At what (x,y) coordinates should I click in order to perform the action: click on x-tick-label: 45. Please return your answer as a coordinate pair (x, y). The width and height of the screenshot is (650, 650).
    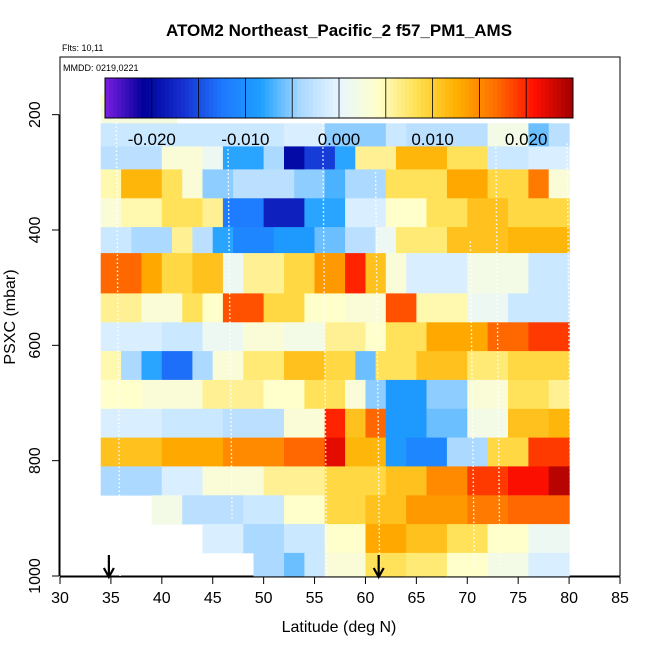
    Looking at the image, I should click on (213, 598).